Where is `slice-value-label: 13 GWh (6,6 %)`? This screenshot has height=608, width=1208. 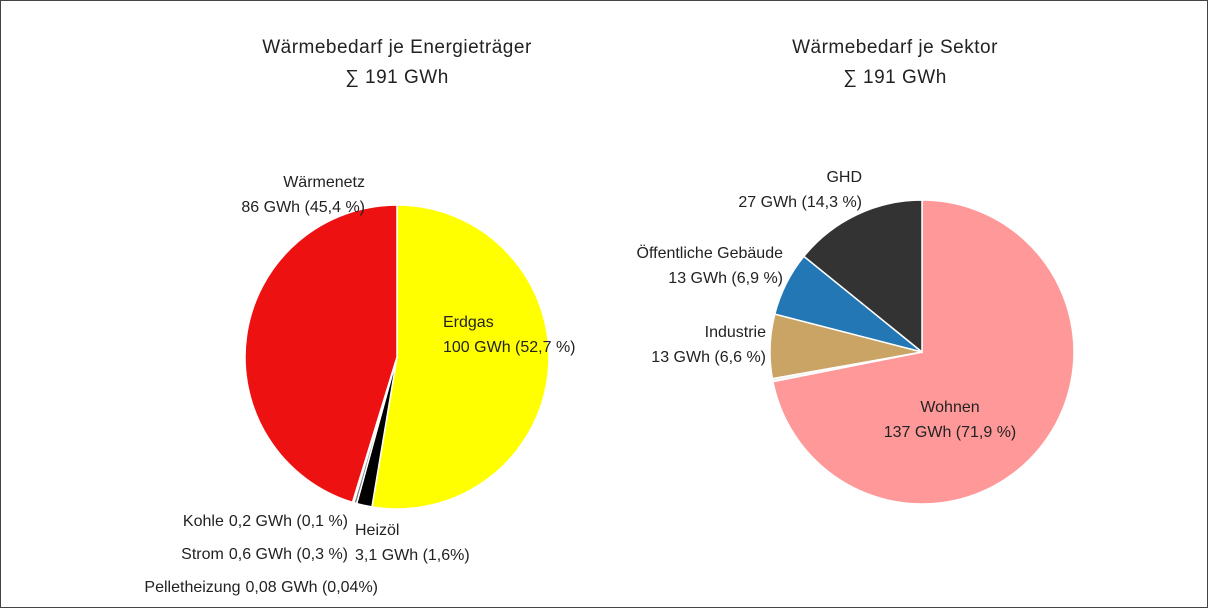
slice-value-label: 13 GWh (6,6 %) is located at coordinates (708, 357).